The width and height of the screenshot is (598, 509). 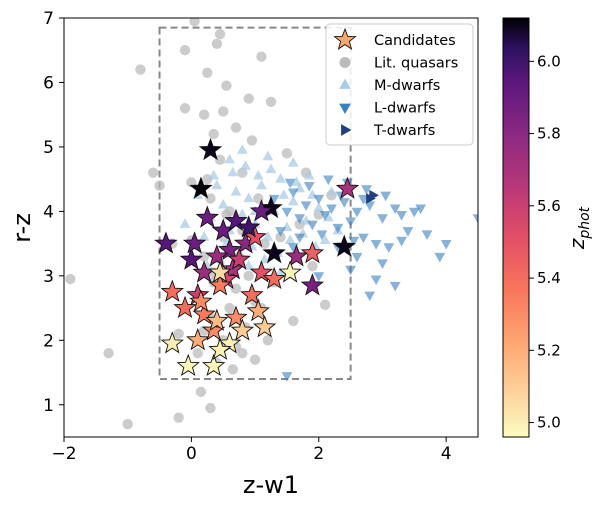 What do you see at coordinates (191, 454) in the screenshot?
I see `x-tick-label: 0` at bounding box center [191, 454].